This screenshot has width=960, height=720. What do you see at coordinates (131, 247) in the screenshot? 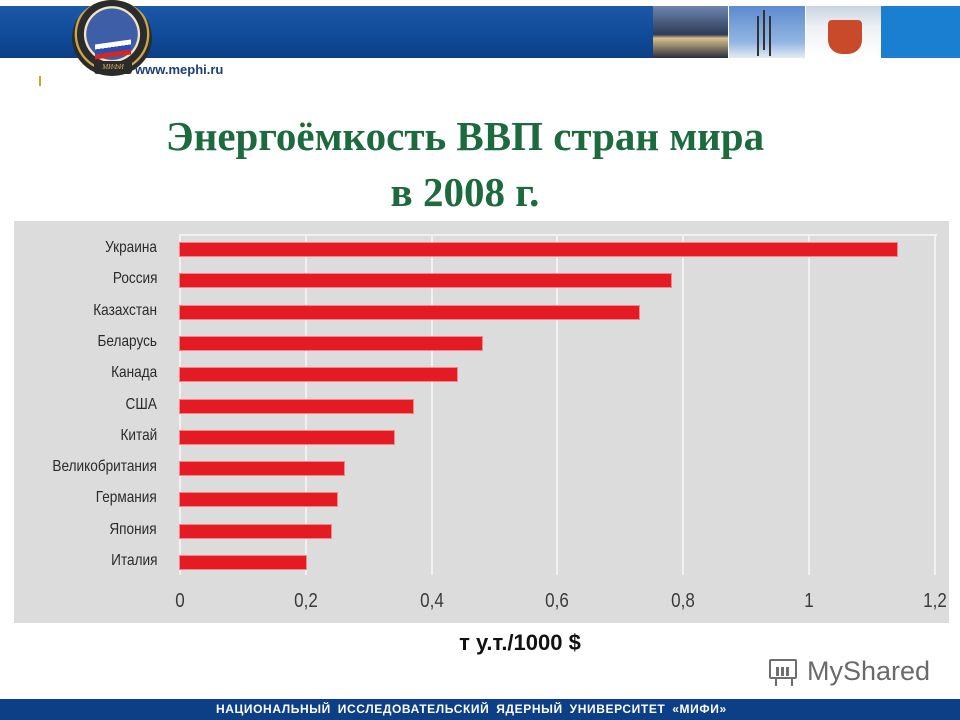
I see `category-label: Украина` at bounding box center [131, 247].